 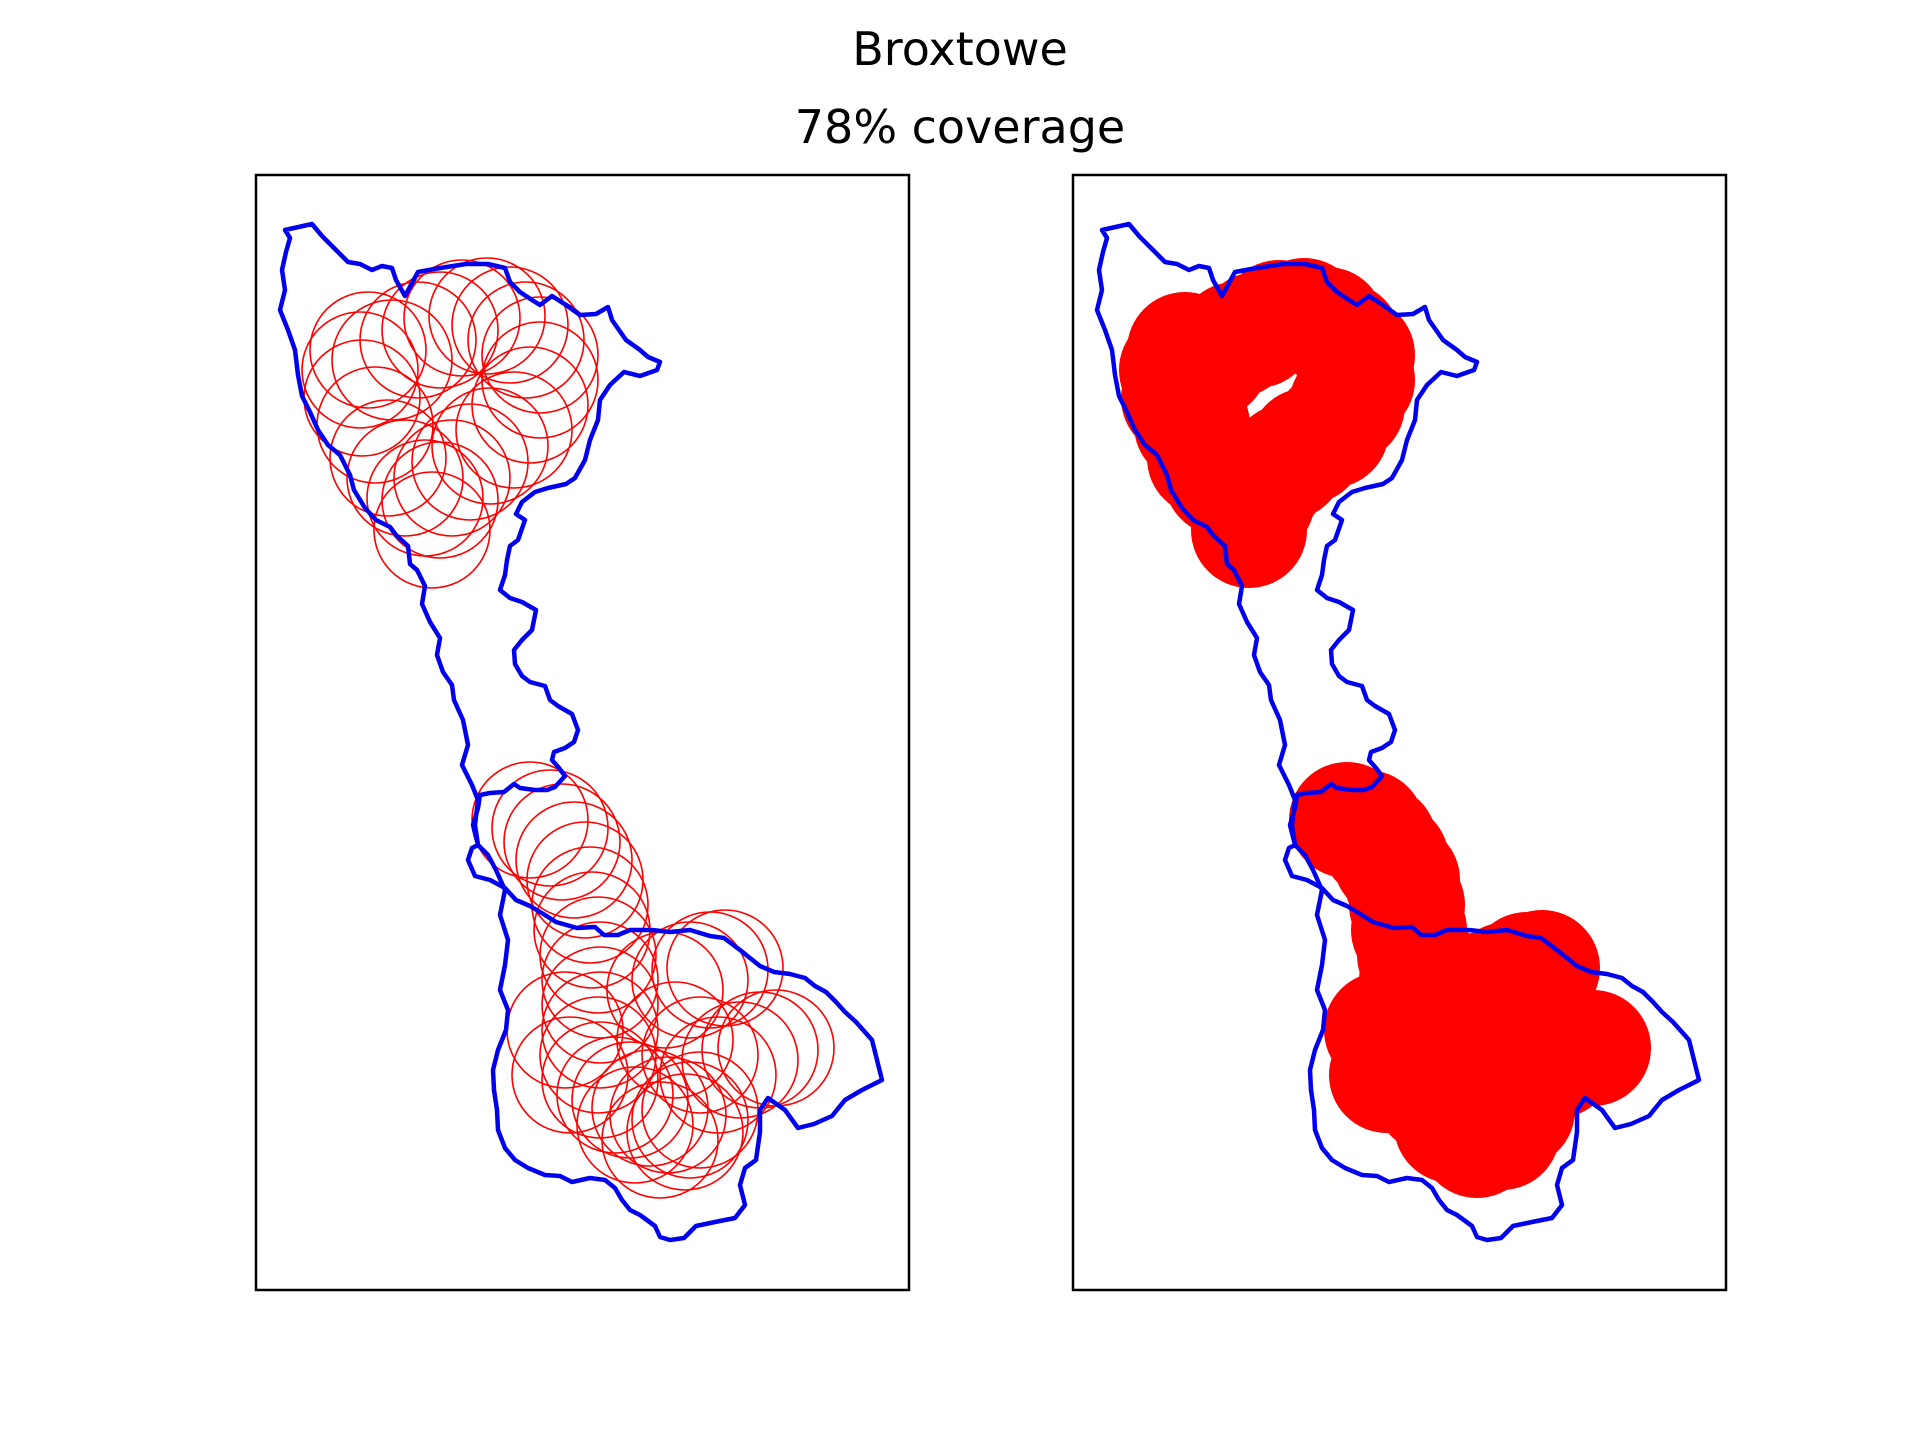 What do you see at coordinates (960, 49) in the screenshot?
I see `figure-title: Broxtowe` at bounding box center [960, 49].